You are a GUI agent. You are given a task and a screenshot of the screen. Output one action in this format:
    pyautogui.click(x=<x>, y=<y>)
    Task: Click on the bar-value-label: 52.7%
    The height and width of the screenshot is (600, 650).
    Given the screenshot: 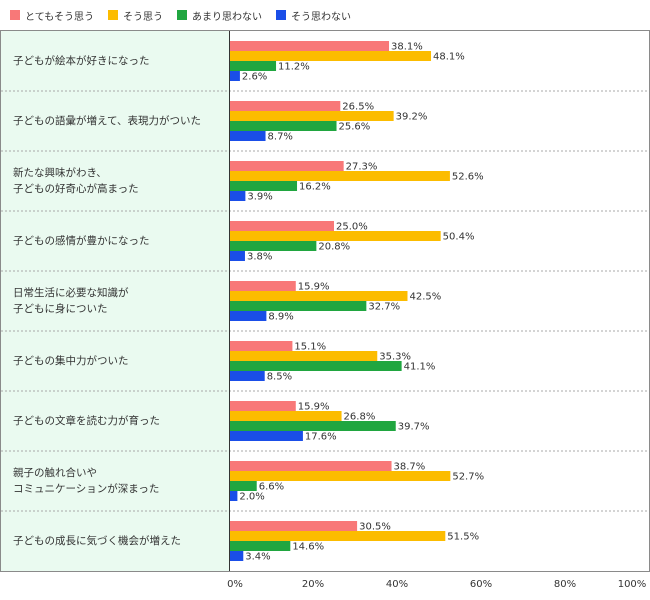 What is the action you would take?
    pyautogui.click(x=468, y=477)
    